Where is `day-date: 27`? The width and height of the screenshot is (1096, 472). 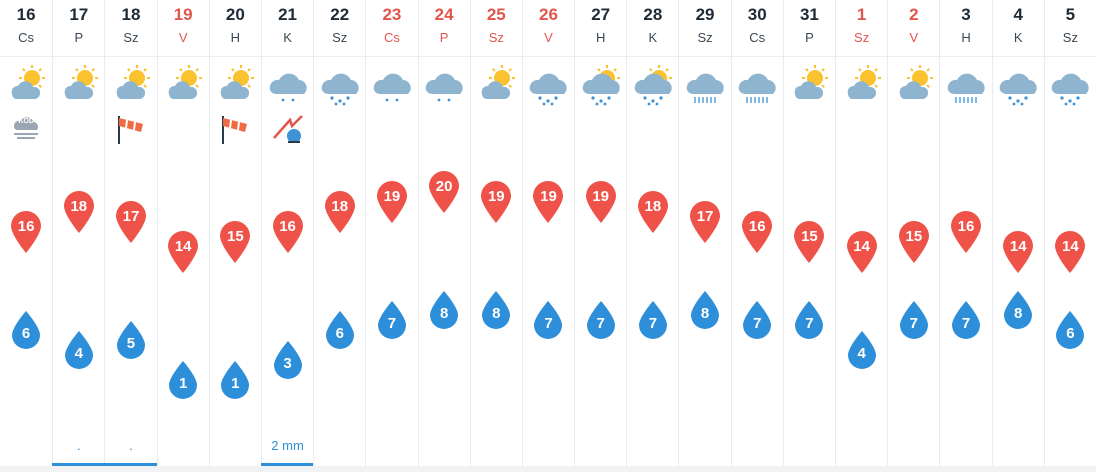 day-date: 27 is located at coordinates (601, 14).